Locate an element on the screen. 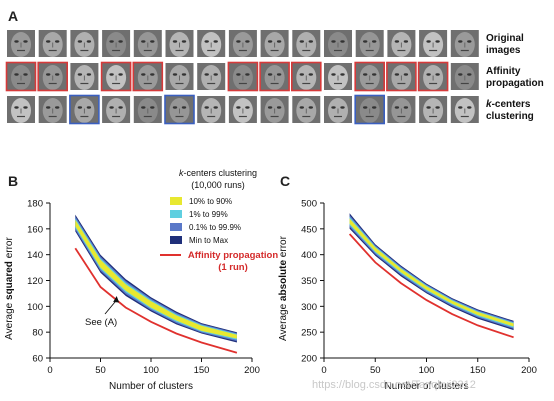 The height and width of the screenshot is (401, 554). y-tick-label: 180 is located at coordinates (35, 204).